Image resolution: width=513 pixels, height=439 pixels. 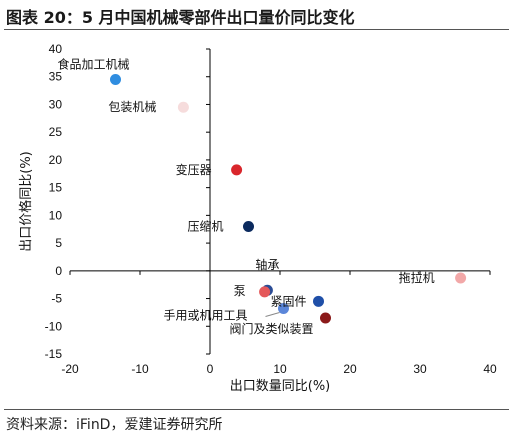 What do you see at coordinates (206, 225) in the screenshot?
I see `point-label: 压缩机` at bounding box center [206, 225].